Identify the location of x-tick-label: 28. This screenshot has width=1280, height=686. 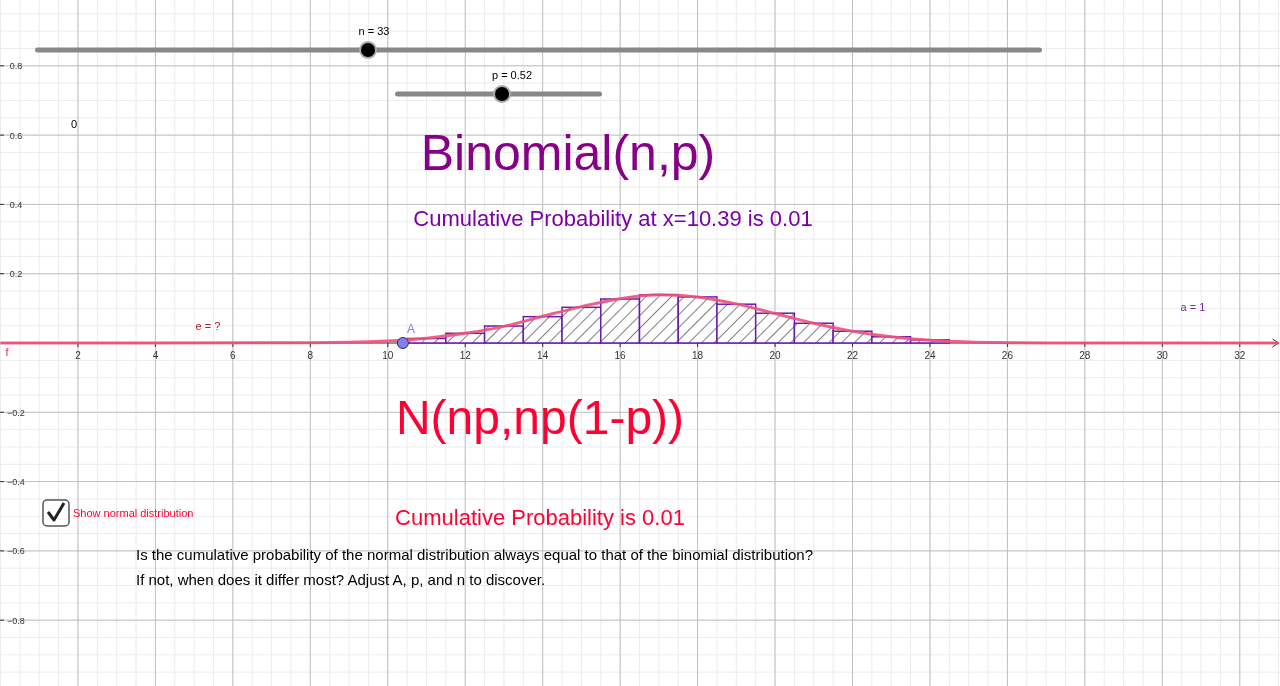
(1085, 355).